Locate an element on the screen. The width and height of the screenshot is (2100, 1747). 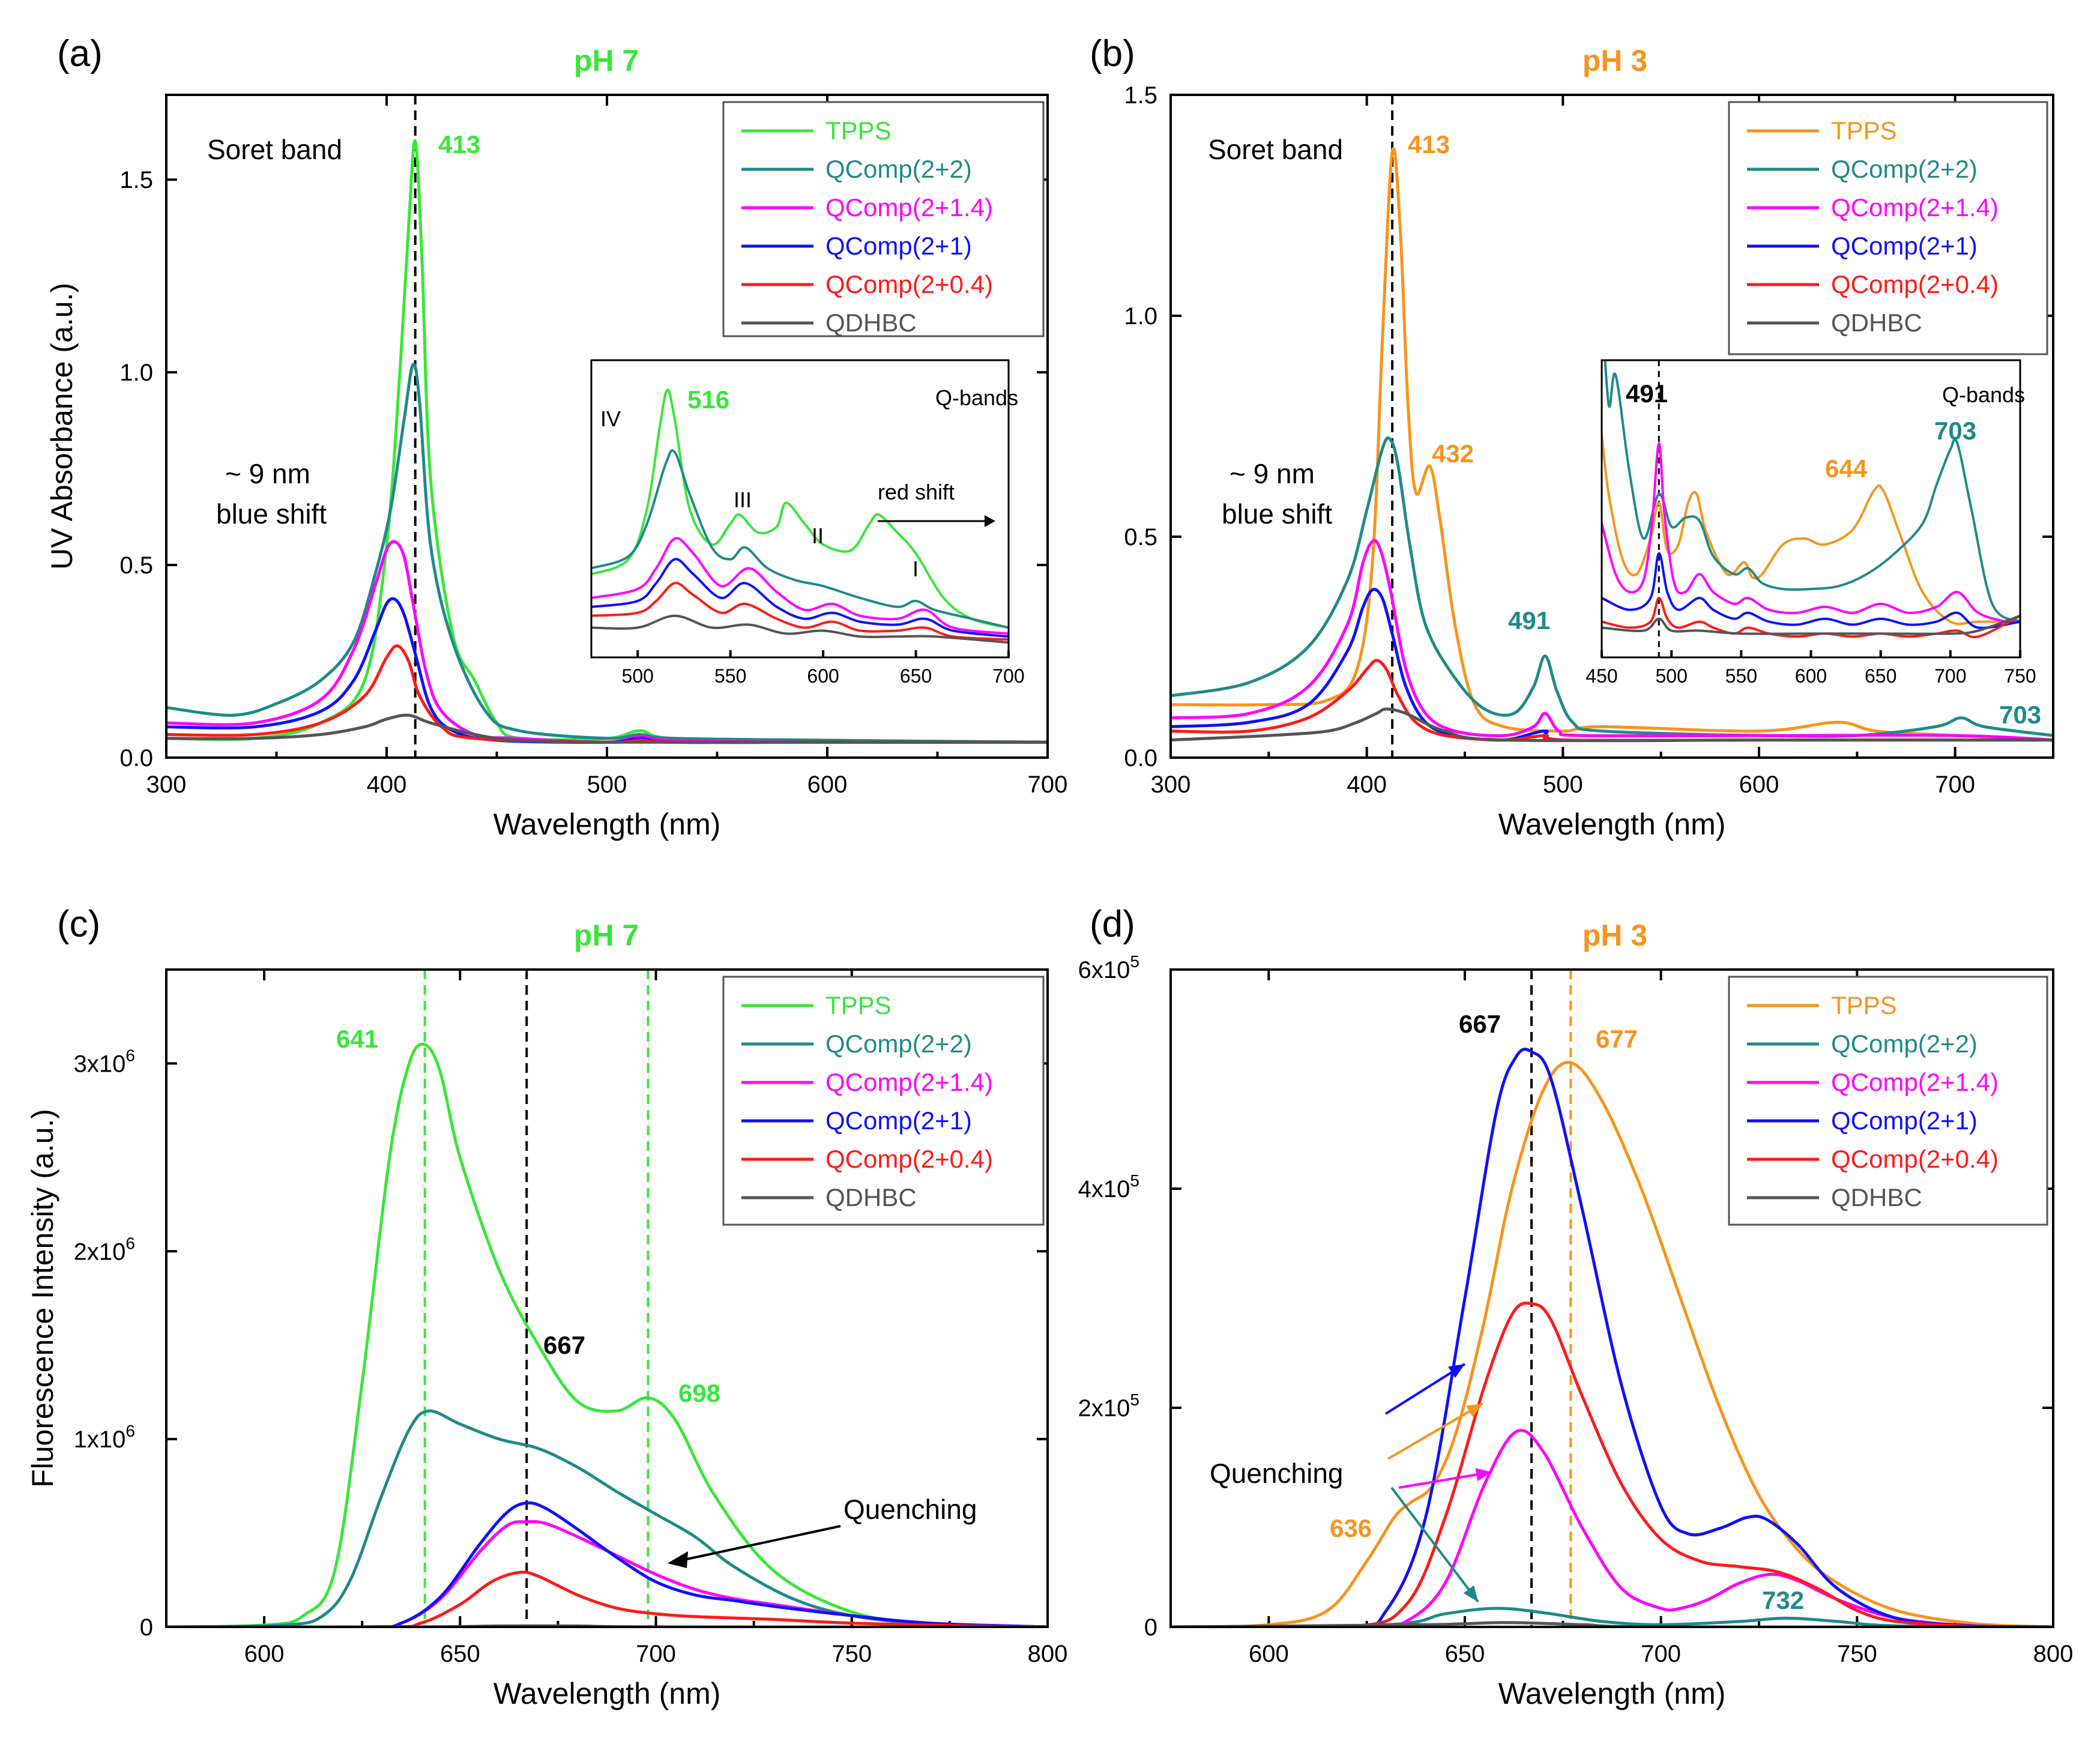
y-tick-mantissa: 1x10 is located at coordinates (100, 1439).